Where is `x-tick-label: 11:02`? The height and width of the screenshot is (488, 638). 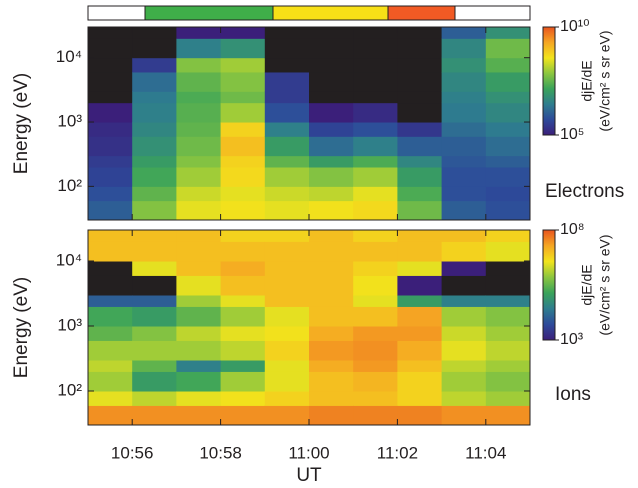
x-tick-label: 11:02 is located at coordinates (397, 452).